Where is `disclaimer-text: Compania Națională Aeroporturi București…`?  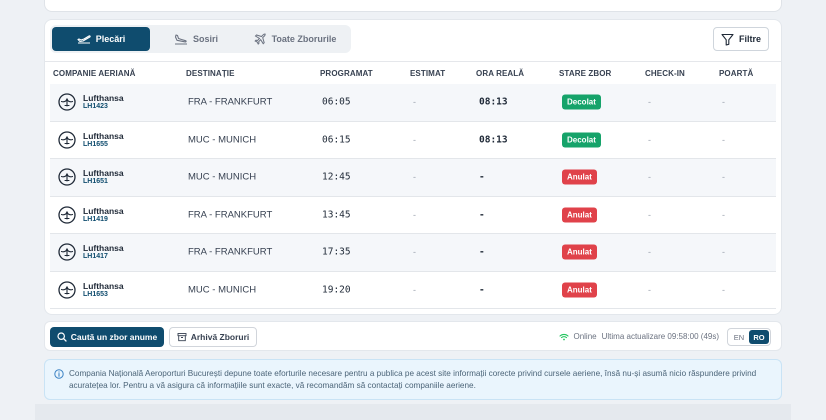 disclaimer-text: Compania Națională Aeroporturi București… is located at coordinates (413, 379).